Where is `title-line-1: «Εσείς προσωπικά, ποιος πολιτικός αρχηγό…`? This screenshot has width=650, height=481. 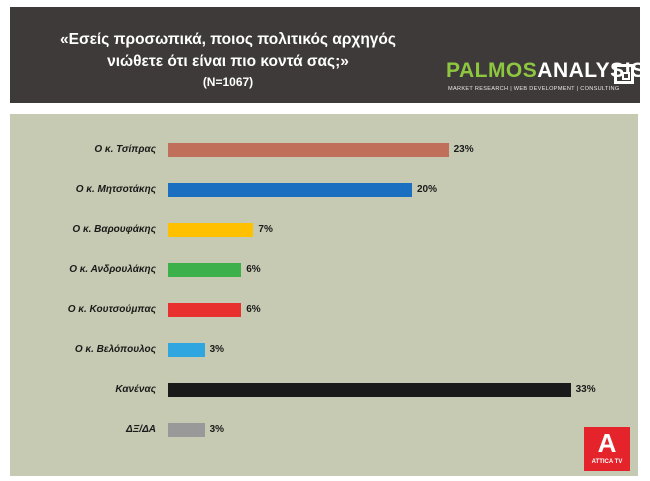
title-line-1: «Εσείς προσωπικά, ποιος πολιτικός αρχηγό… is located at coordinates (228, 39).